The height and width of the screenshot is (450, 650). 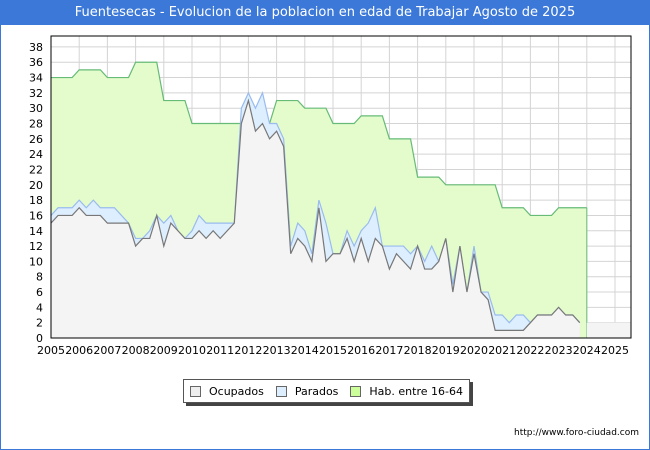 I want to click on source-link: http://www.foro-ciudad.com, so click(x=576, y=433).